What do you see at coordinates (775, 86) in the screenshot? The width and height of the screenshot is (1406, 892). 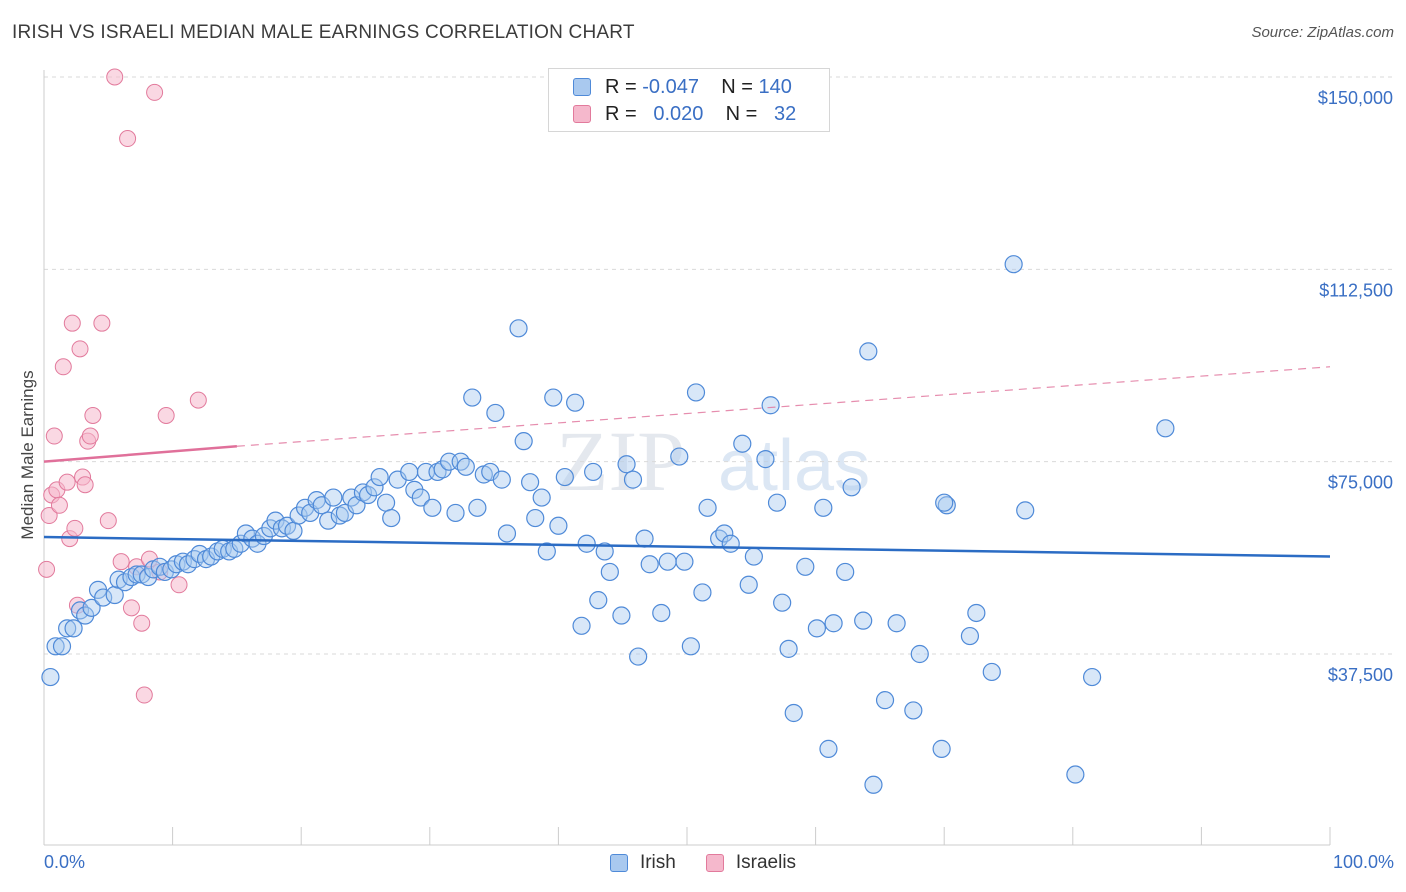 I see `legend-n-value: 140` at bounding box center [775, 86].